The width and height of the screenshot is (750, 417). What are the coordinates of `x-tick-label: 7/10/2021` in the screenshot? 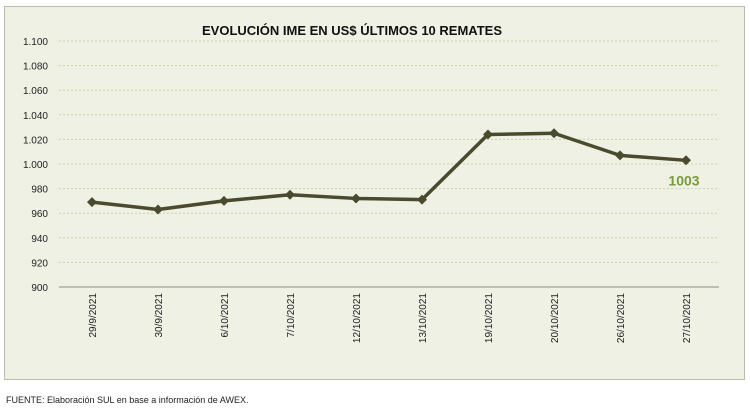 It's located at (291, 315).